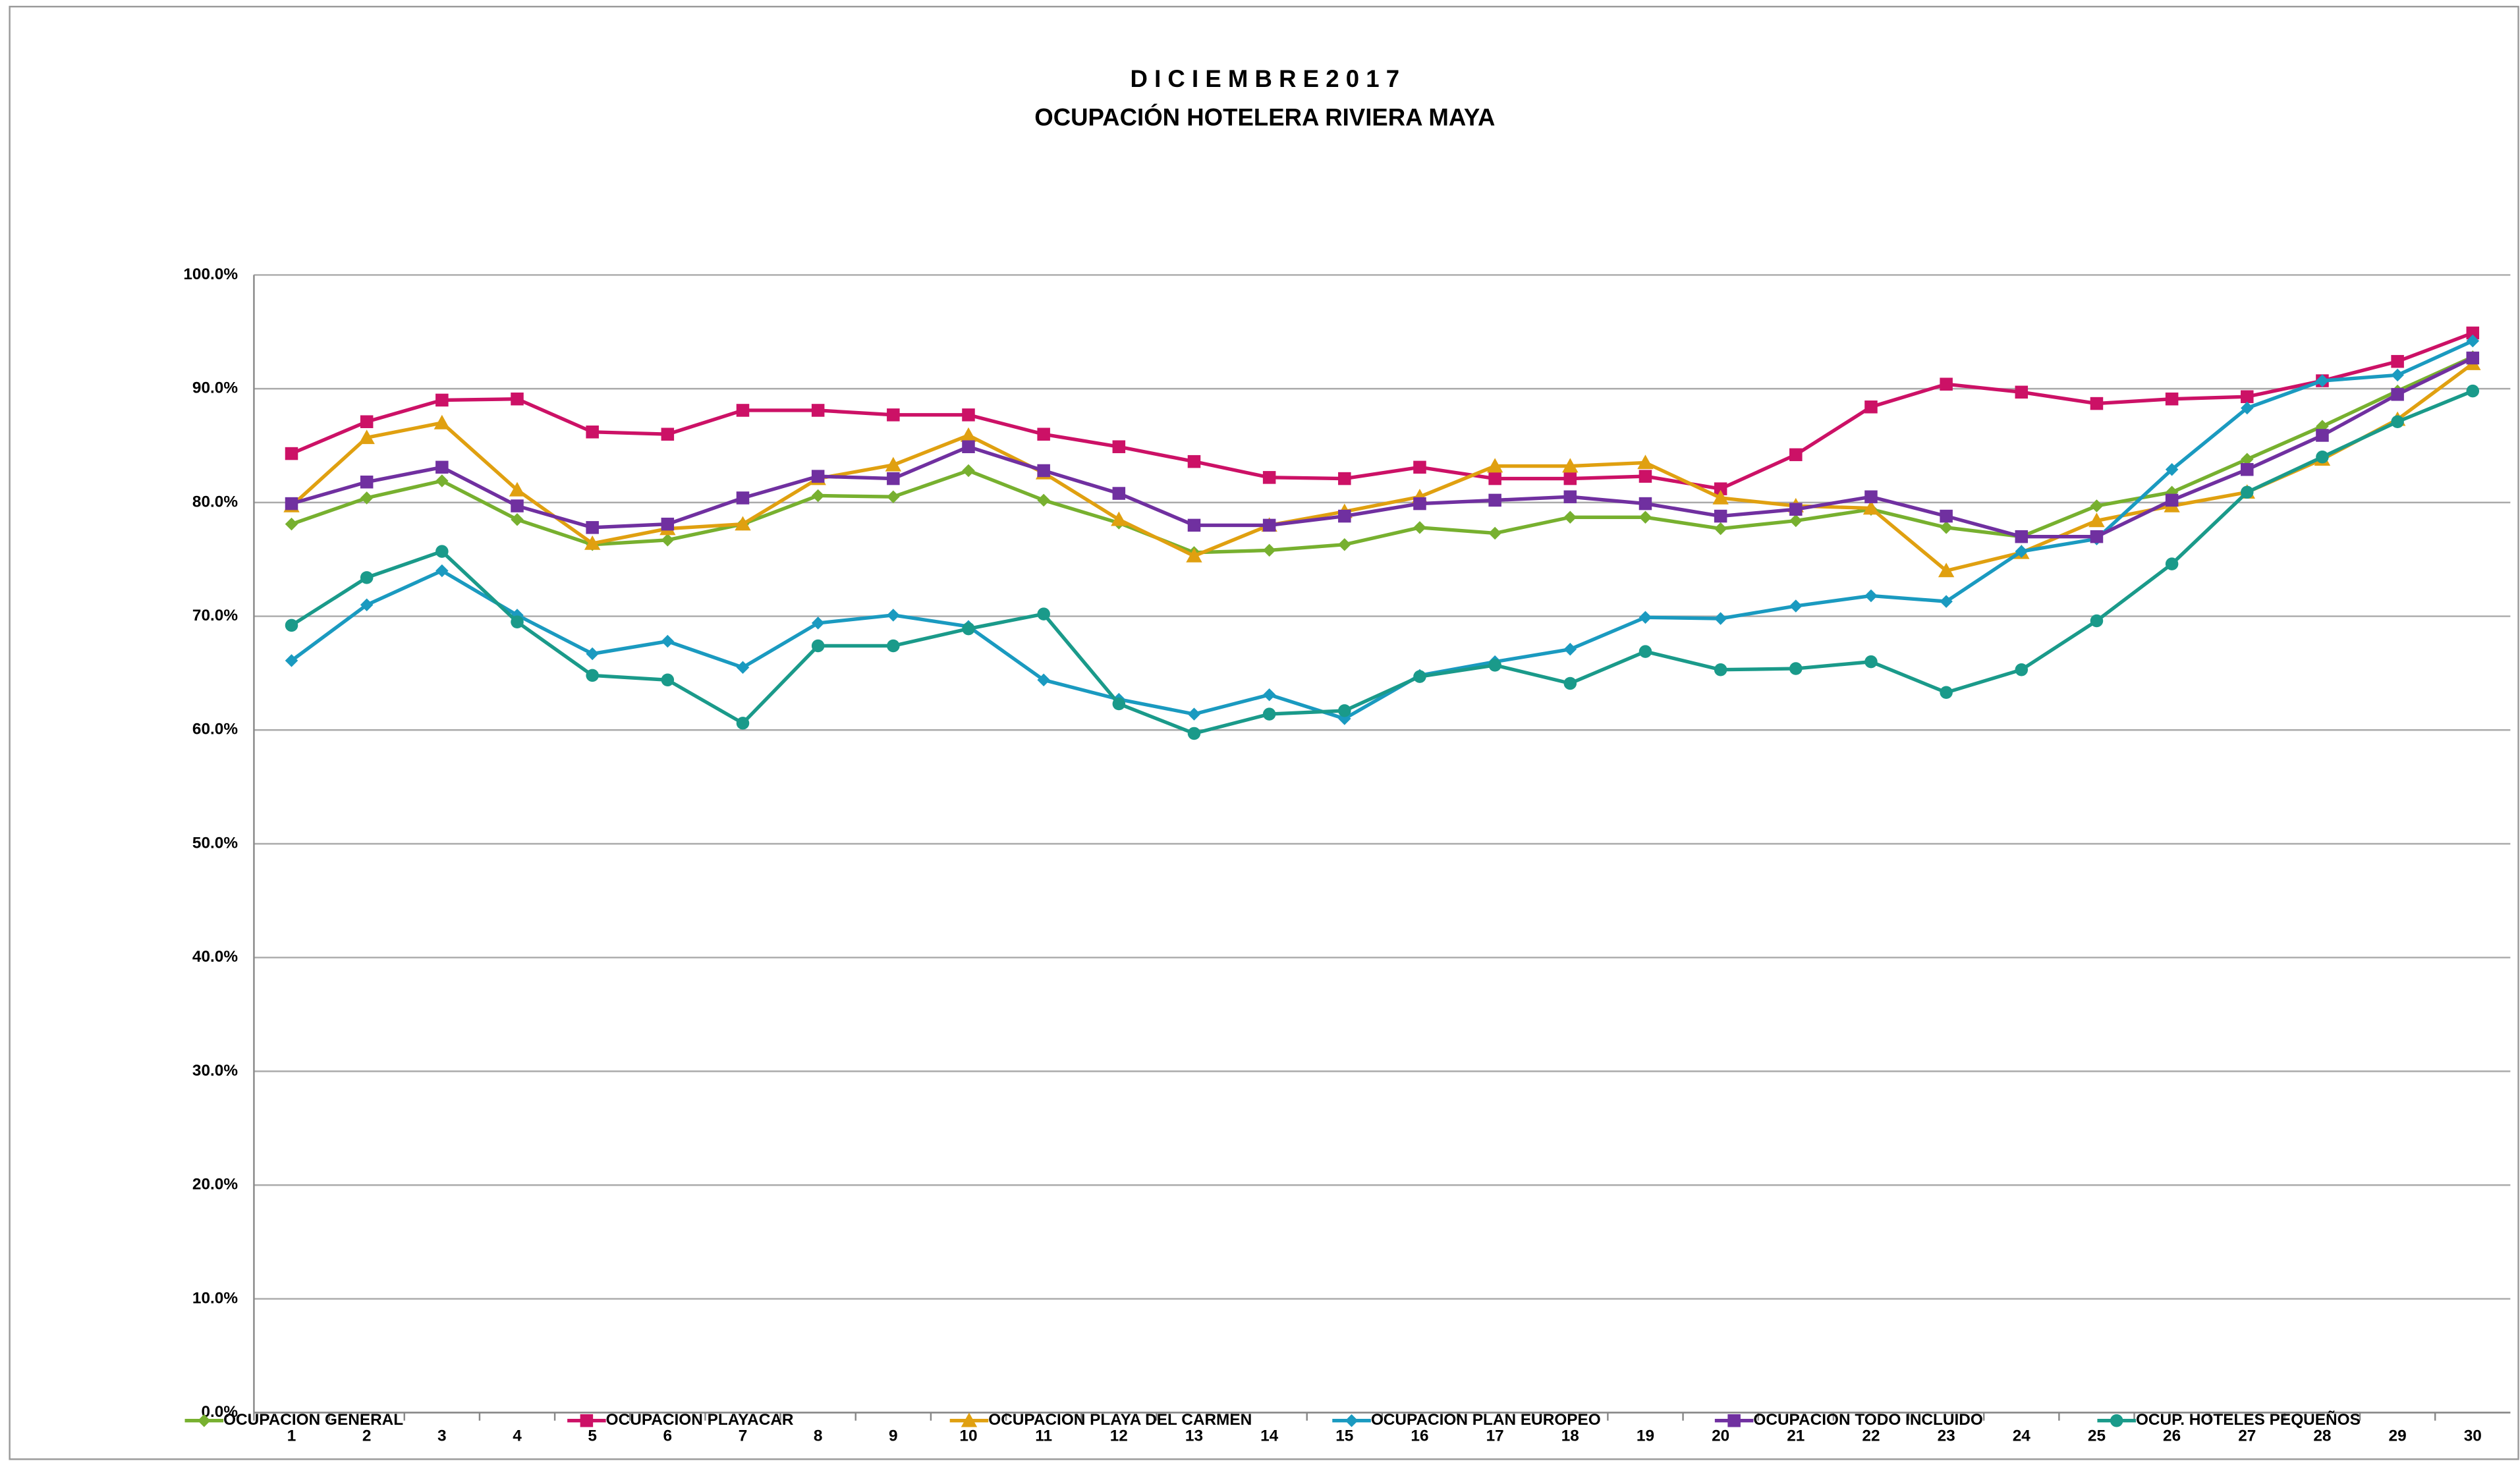  I want to click on y-tick-label: 80.0%, so click(215, 501).